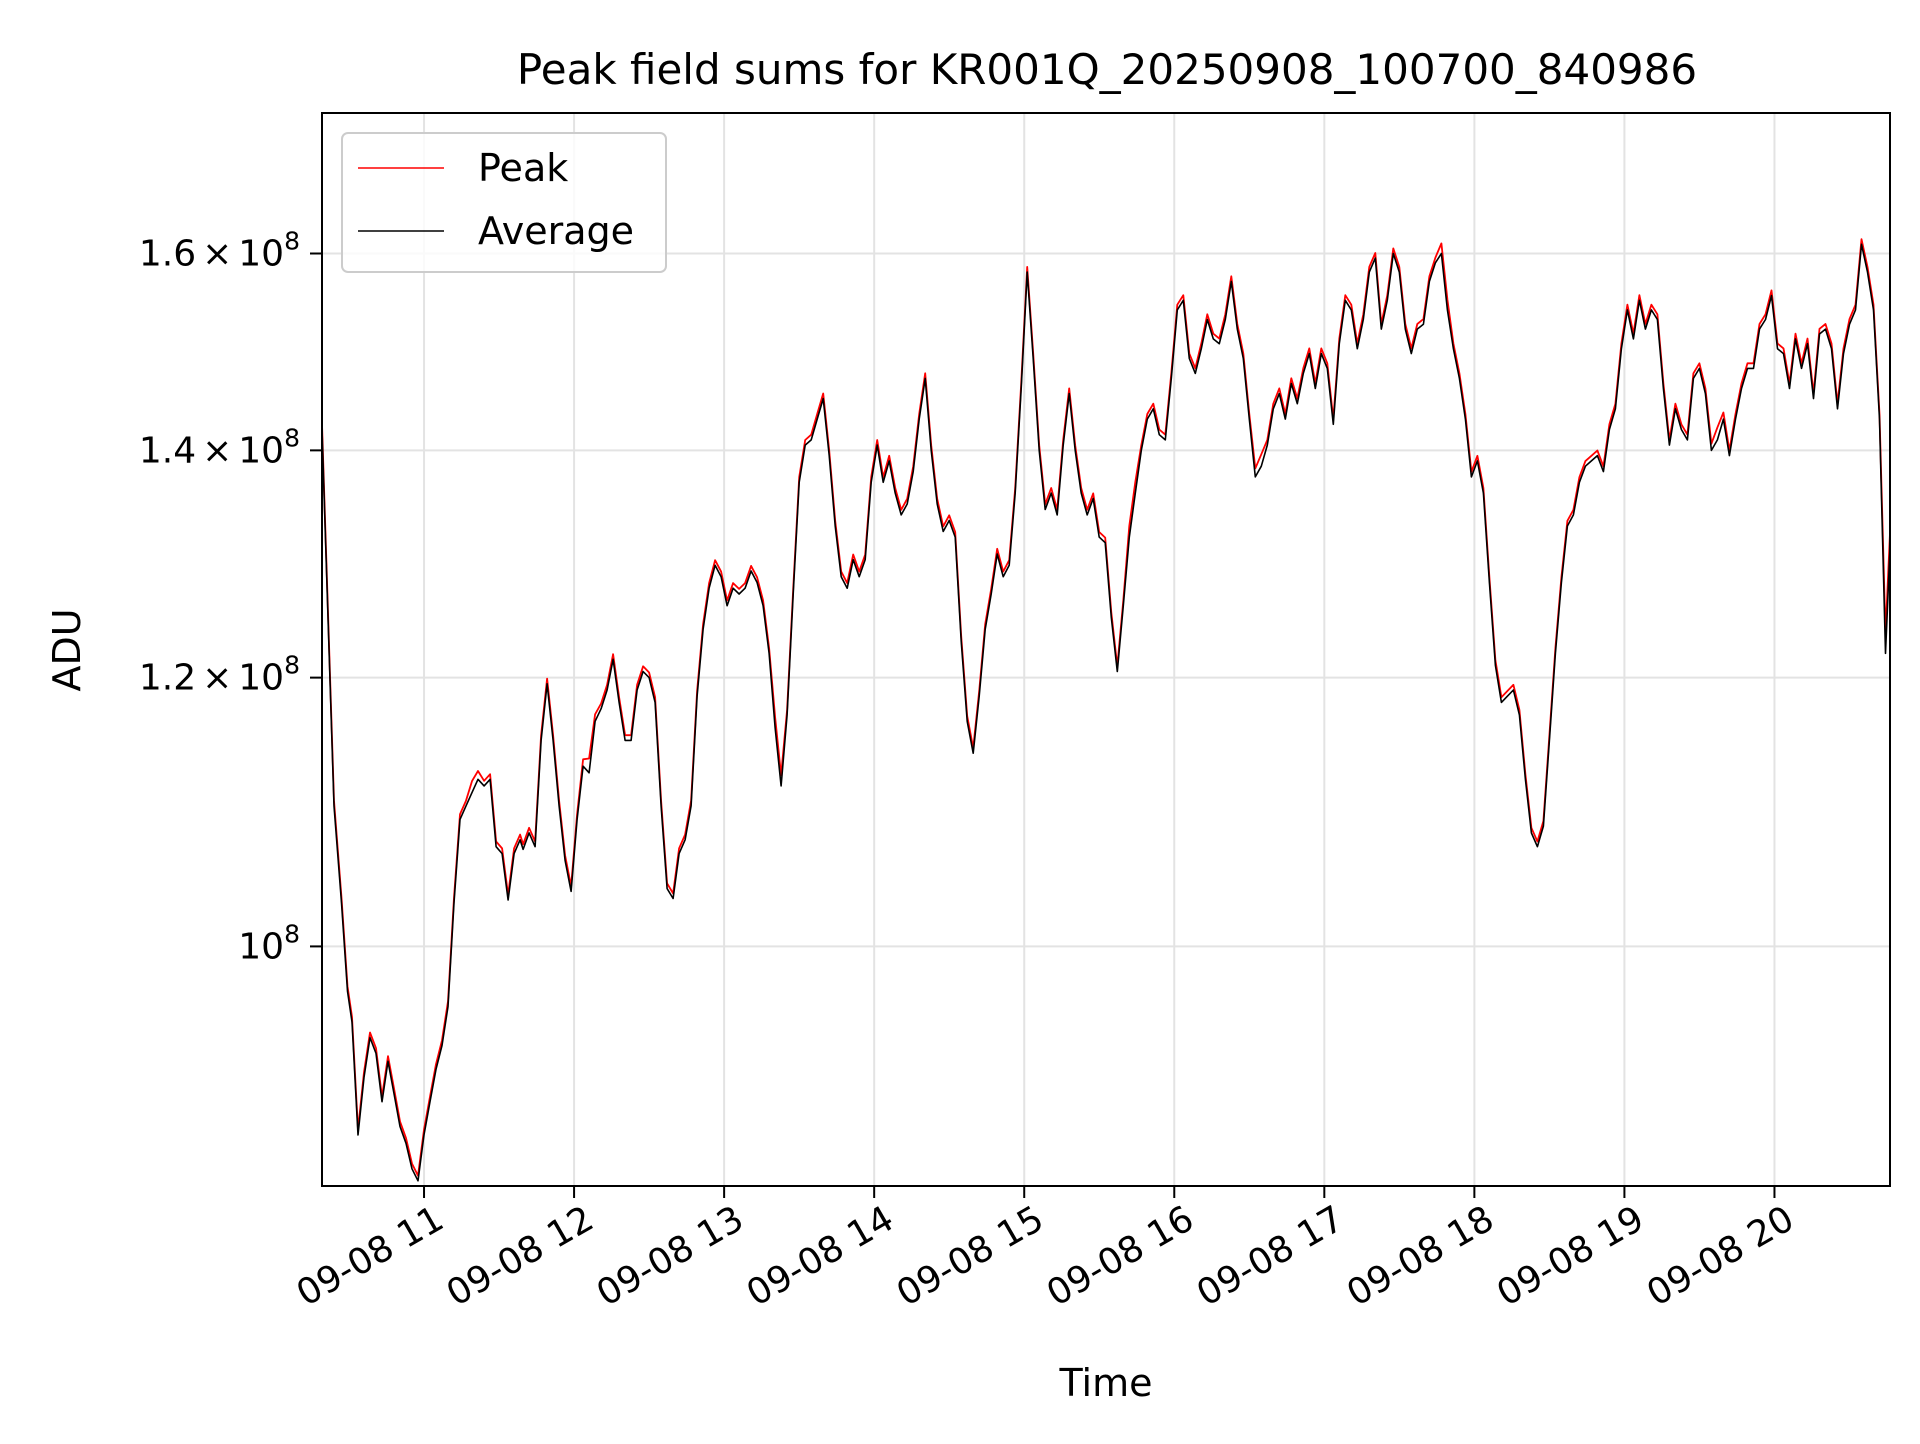 This screenshot has height=1444, width=1920. What do you see at coordinates (67, 649) in the screenshot?
I see `y-axis-label: ADU` at bounding box center [67, 649].